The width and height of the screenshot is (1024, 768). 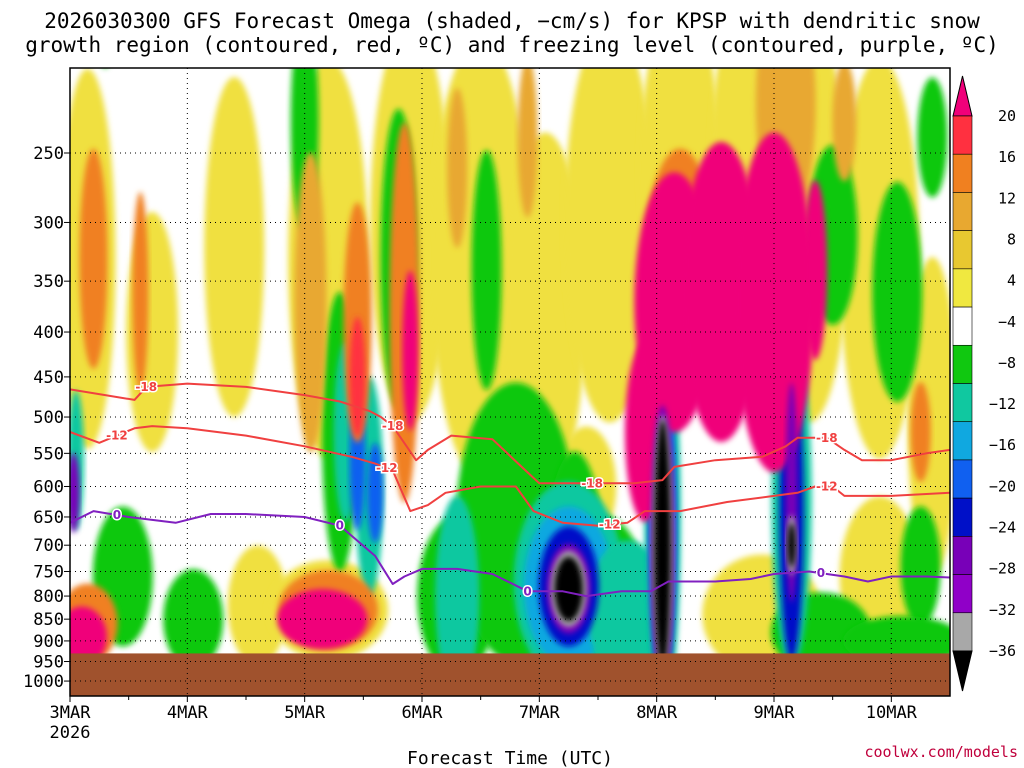 I want to click on y-tick-label: 800, so click(x=48, y=597).